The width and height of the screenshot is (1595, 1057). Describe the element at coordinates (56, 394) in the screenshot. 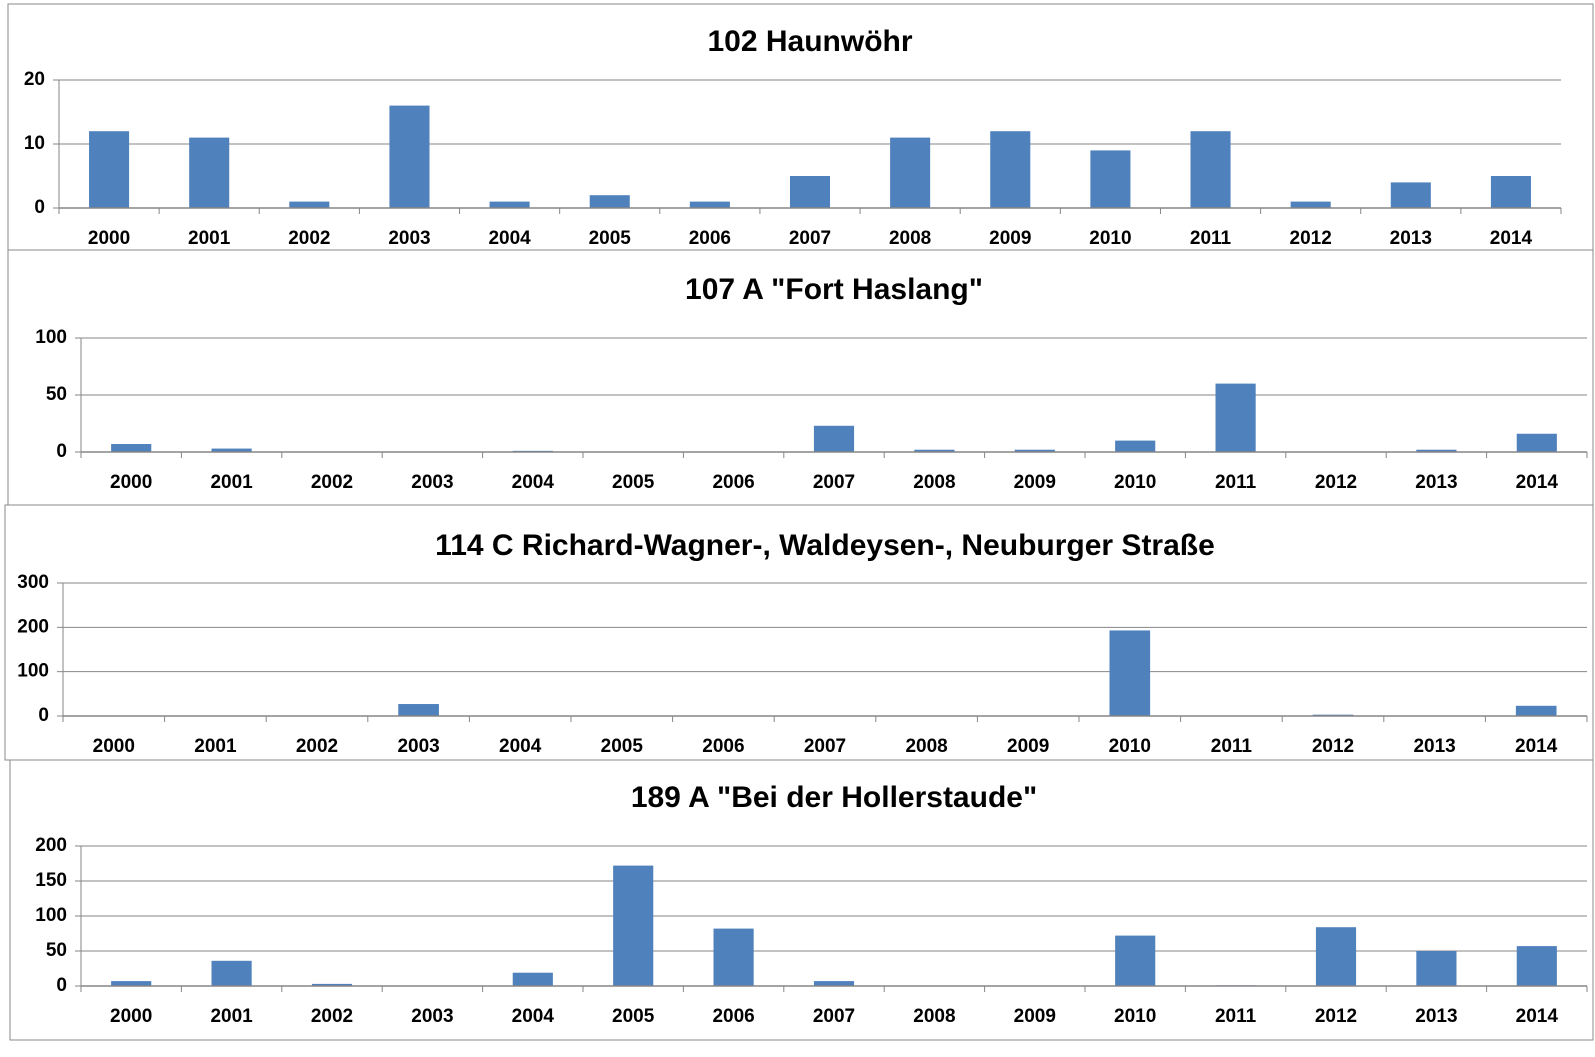

I see `y-tick-label: 50` at that location.